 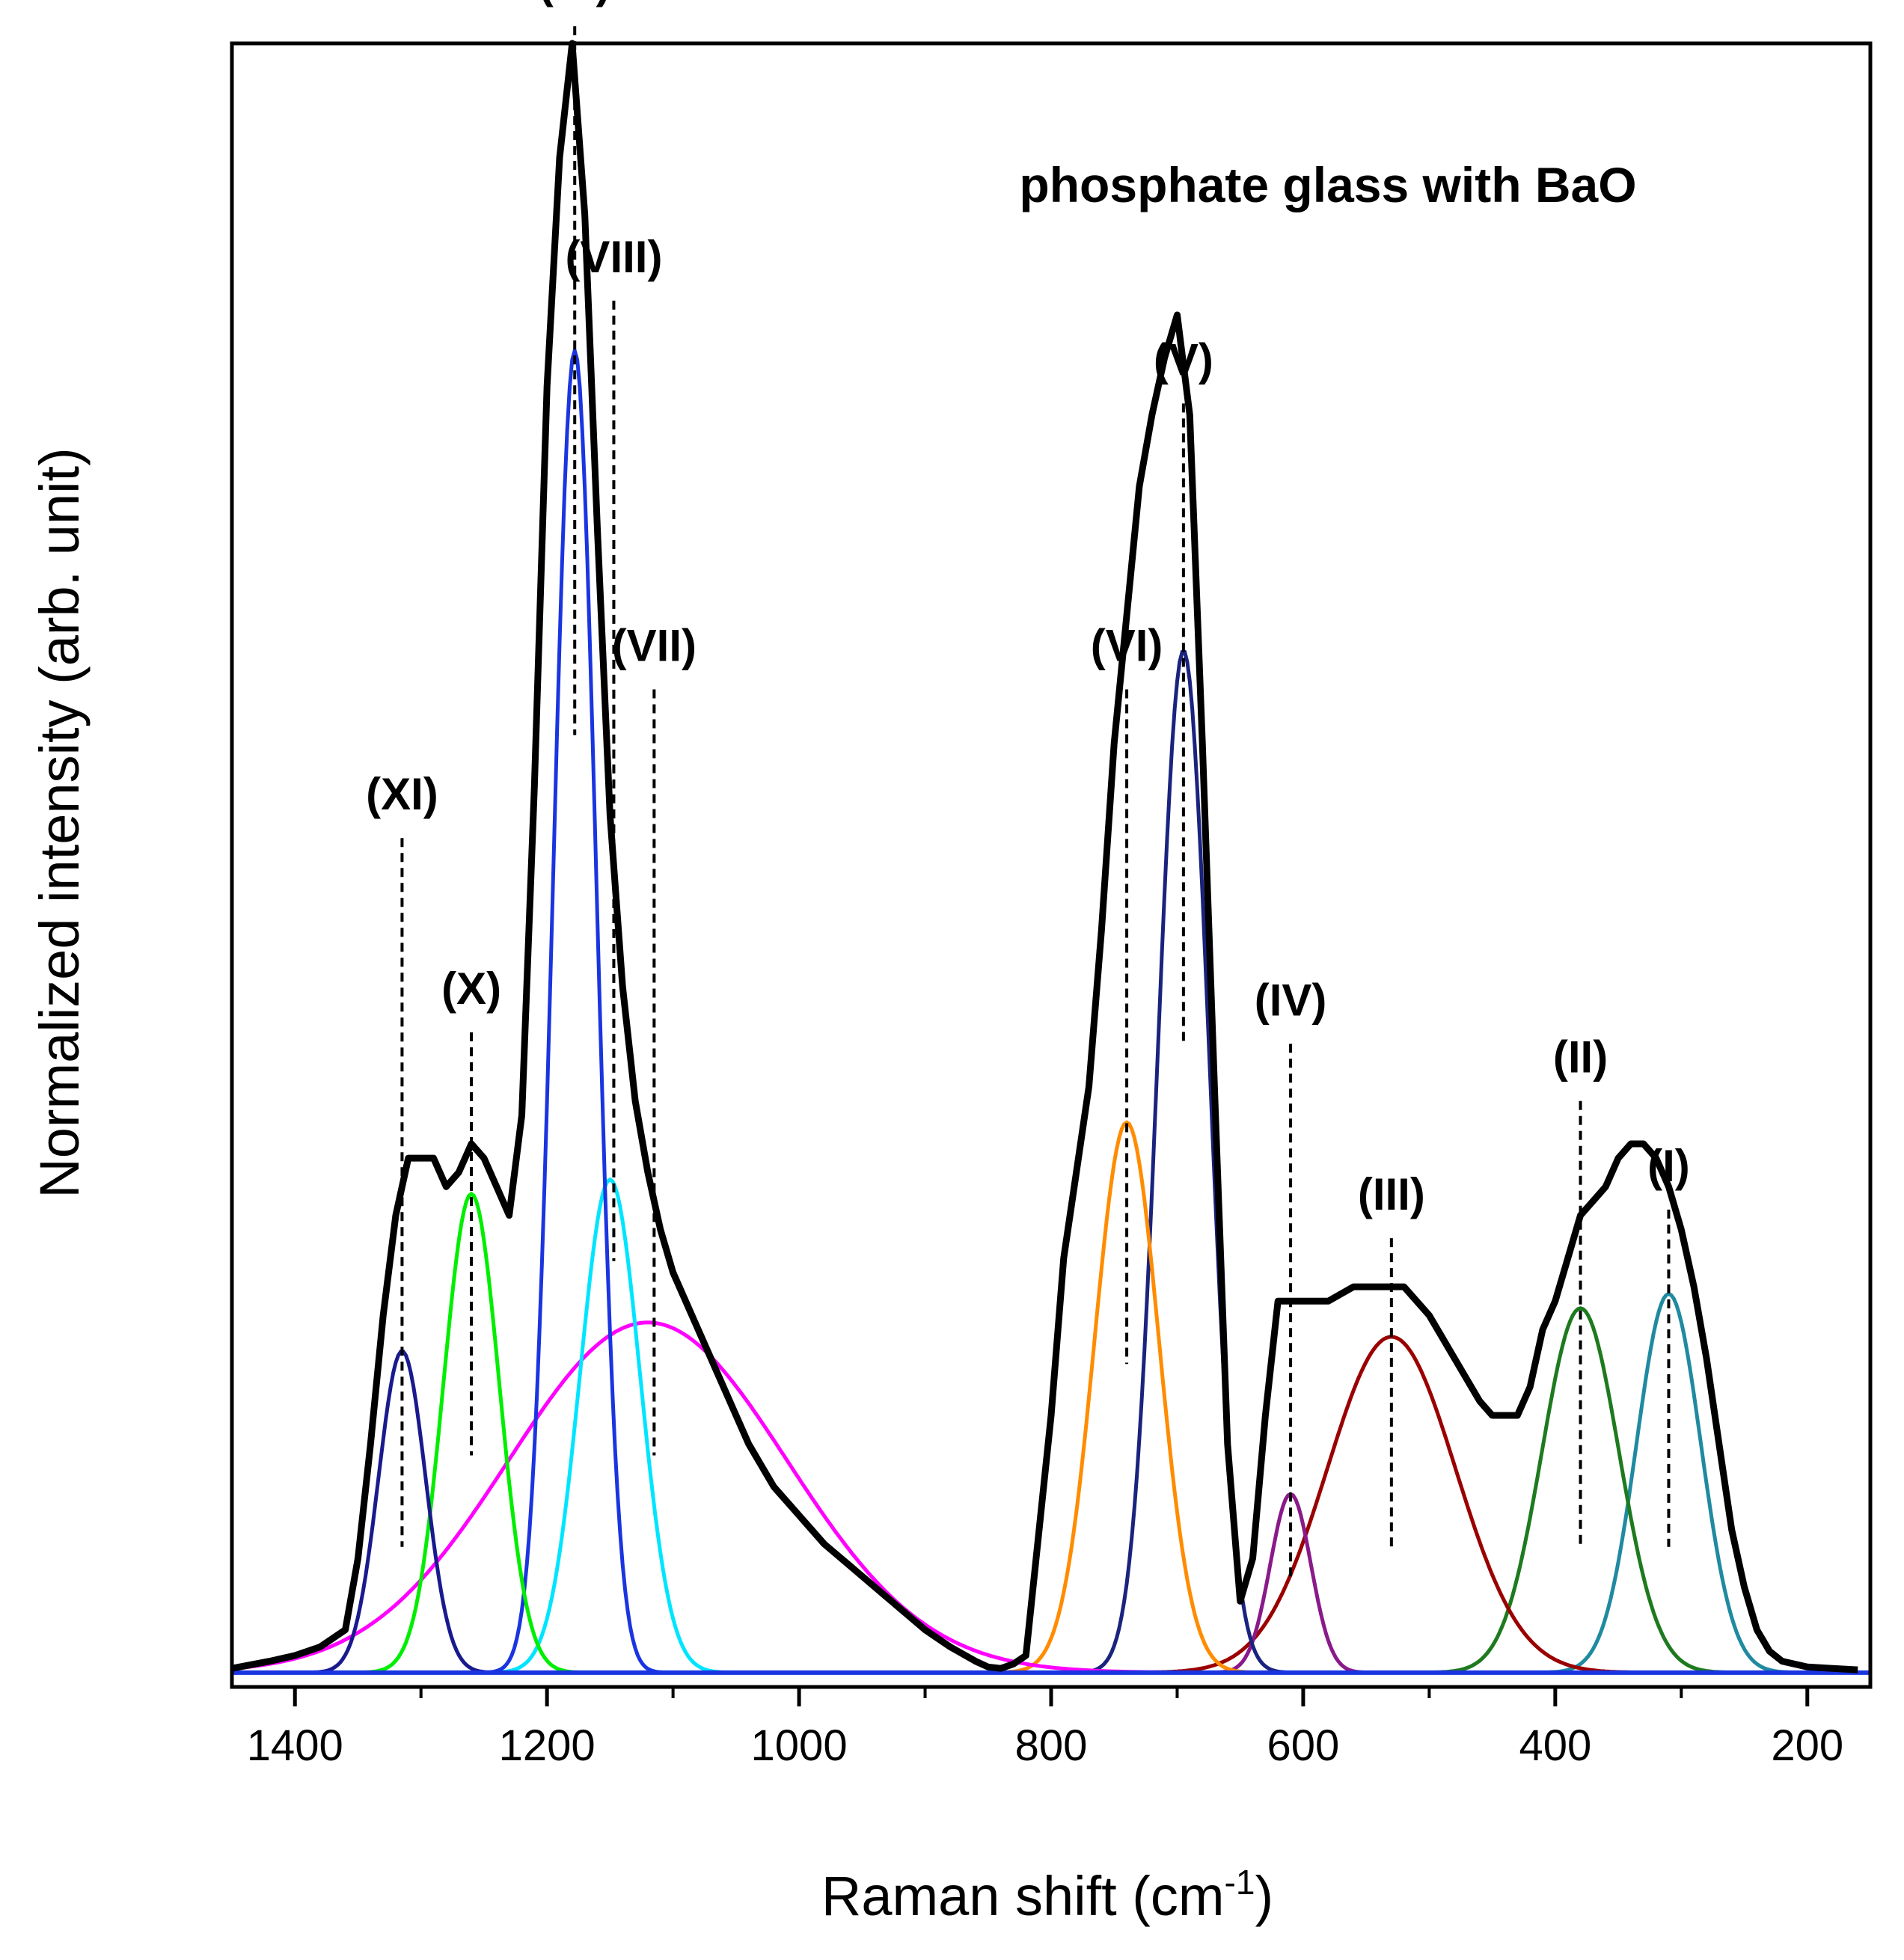 I want to click on x-axis-title-suffix: ), so click(x=1264, y=1896).